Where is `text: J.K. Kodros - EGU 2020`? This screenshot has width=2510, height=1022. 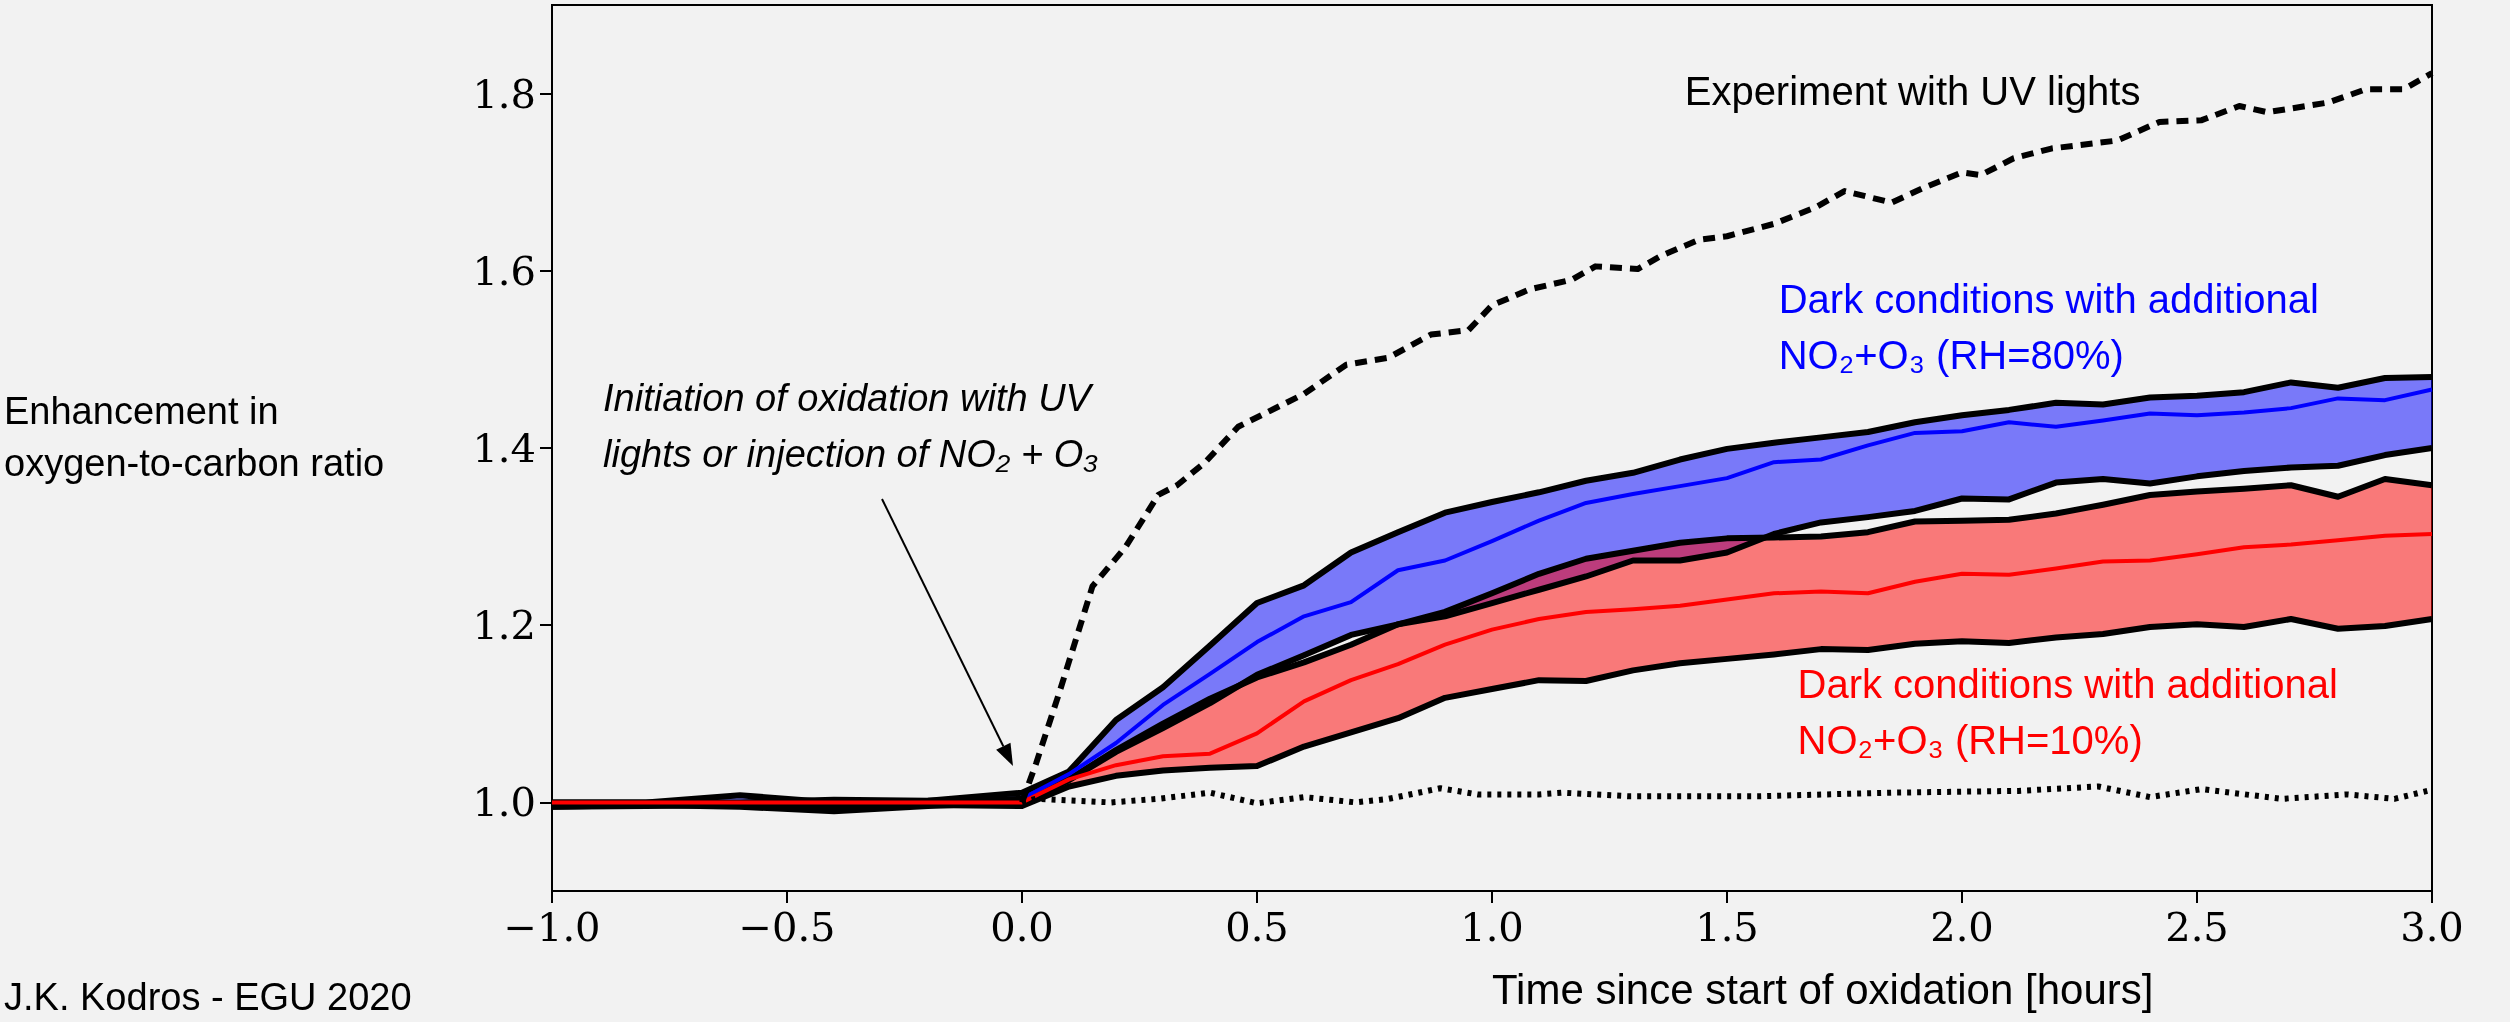 text: J.K. Kodros - EGU 2020 is located at coordinates (208, 997).